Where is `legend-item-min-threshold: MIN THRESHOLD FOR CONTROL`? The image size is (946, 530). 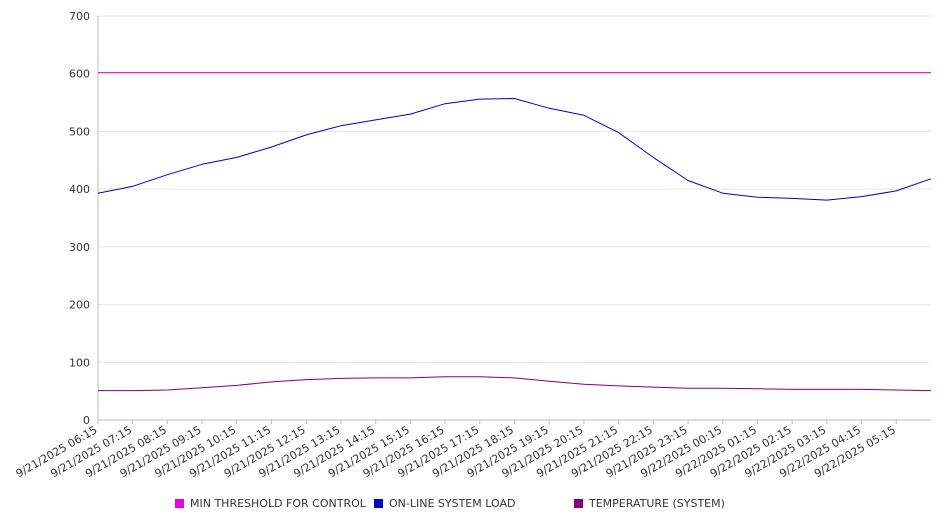
legend-item-min-threshold: MIN THRESHOLD FOR CONTROL is located at coordinates (270, 503).